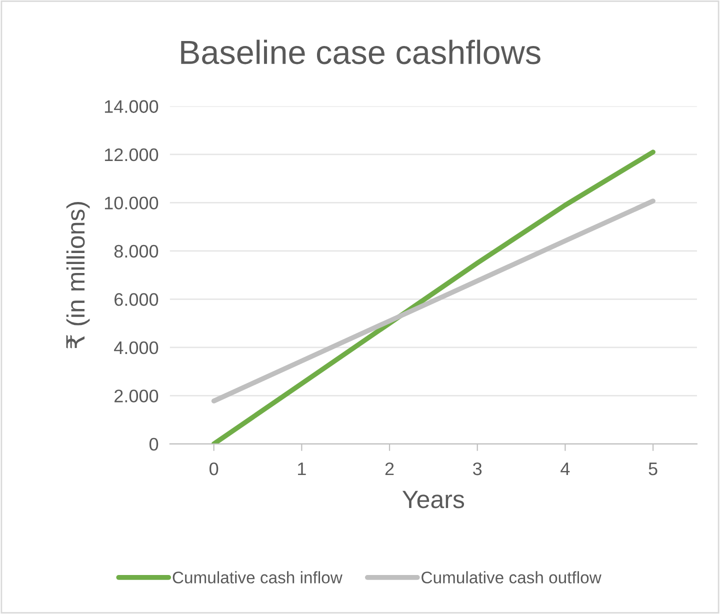  I want to click on chart-title: Baseline case cashflows, so click(360, 52).